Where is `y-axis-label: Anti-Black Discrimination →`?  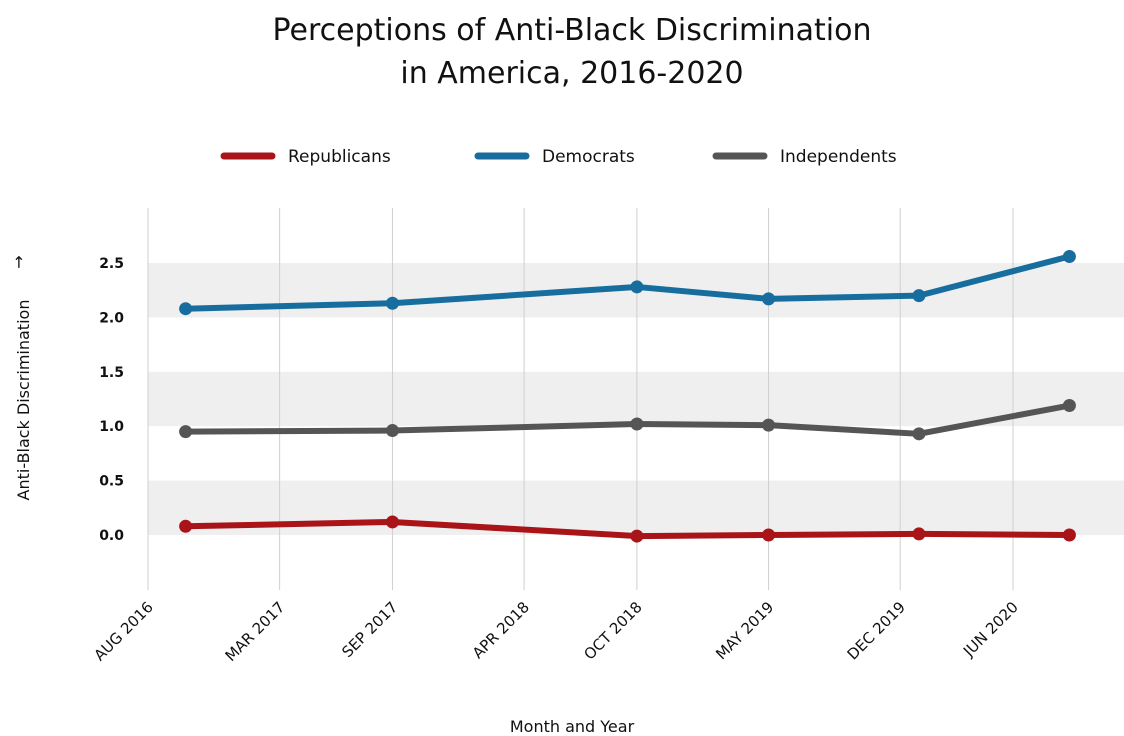 y-axis-label: Anti-Black Discrimination → is located at coordinates (21, 377).